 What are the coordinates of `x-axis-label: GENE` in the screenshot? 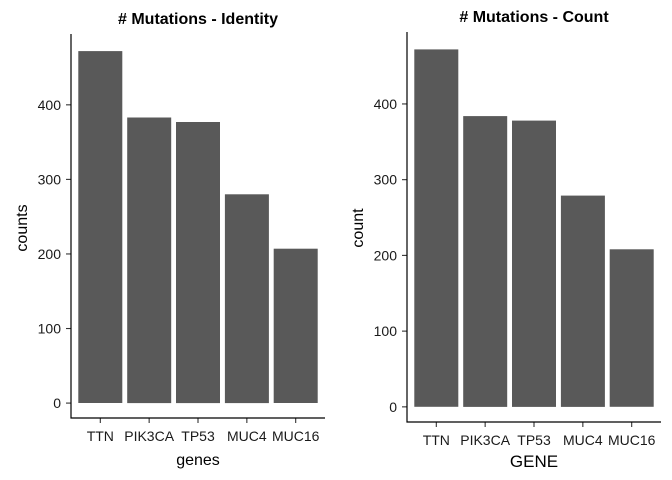 It's located at (534, 461).